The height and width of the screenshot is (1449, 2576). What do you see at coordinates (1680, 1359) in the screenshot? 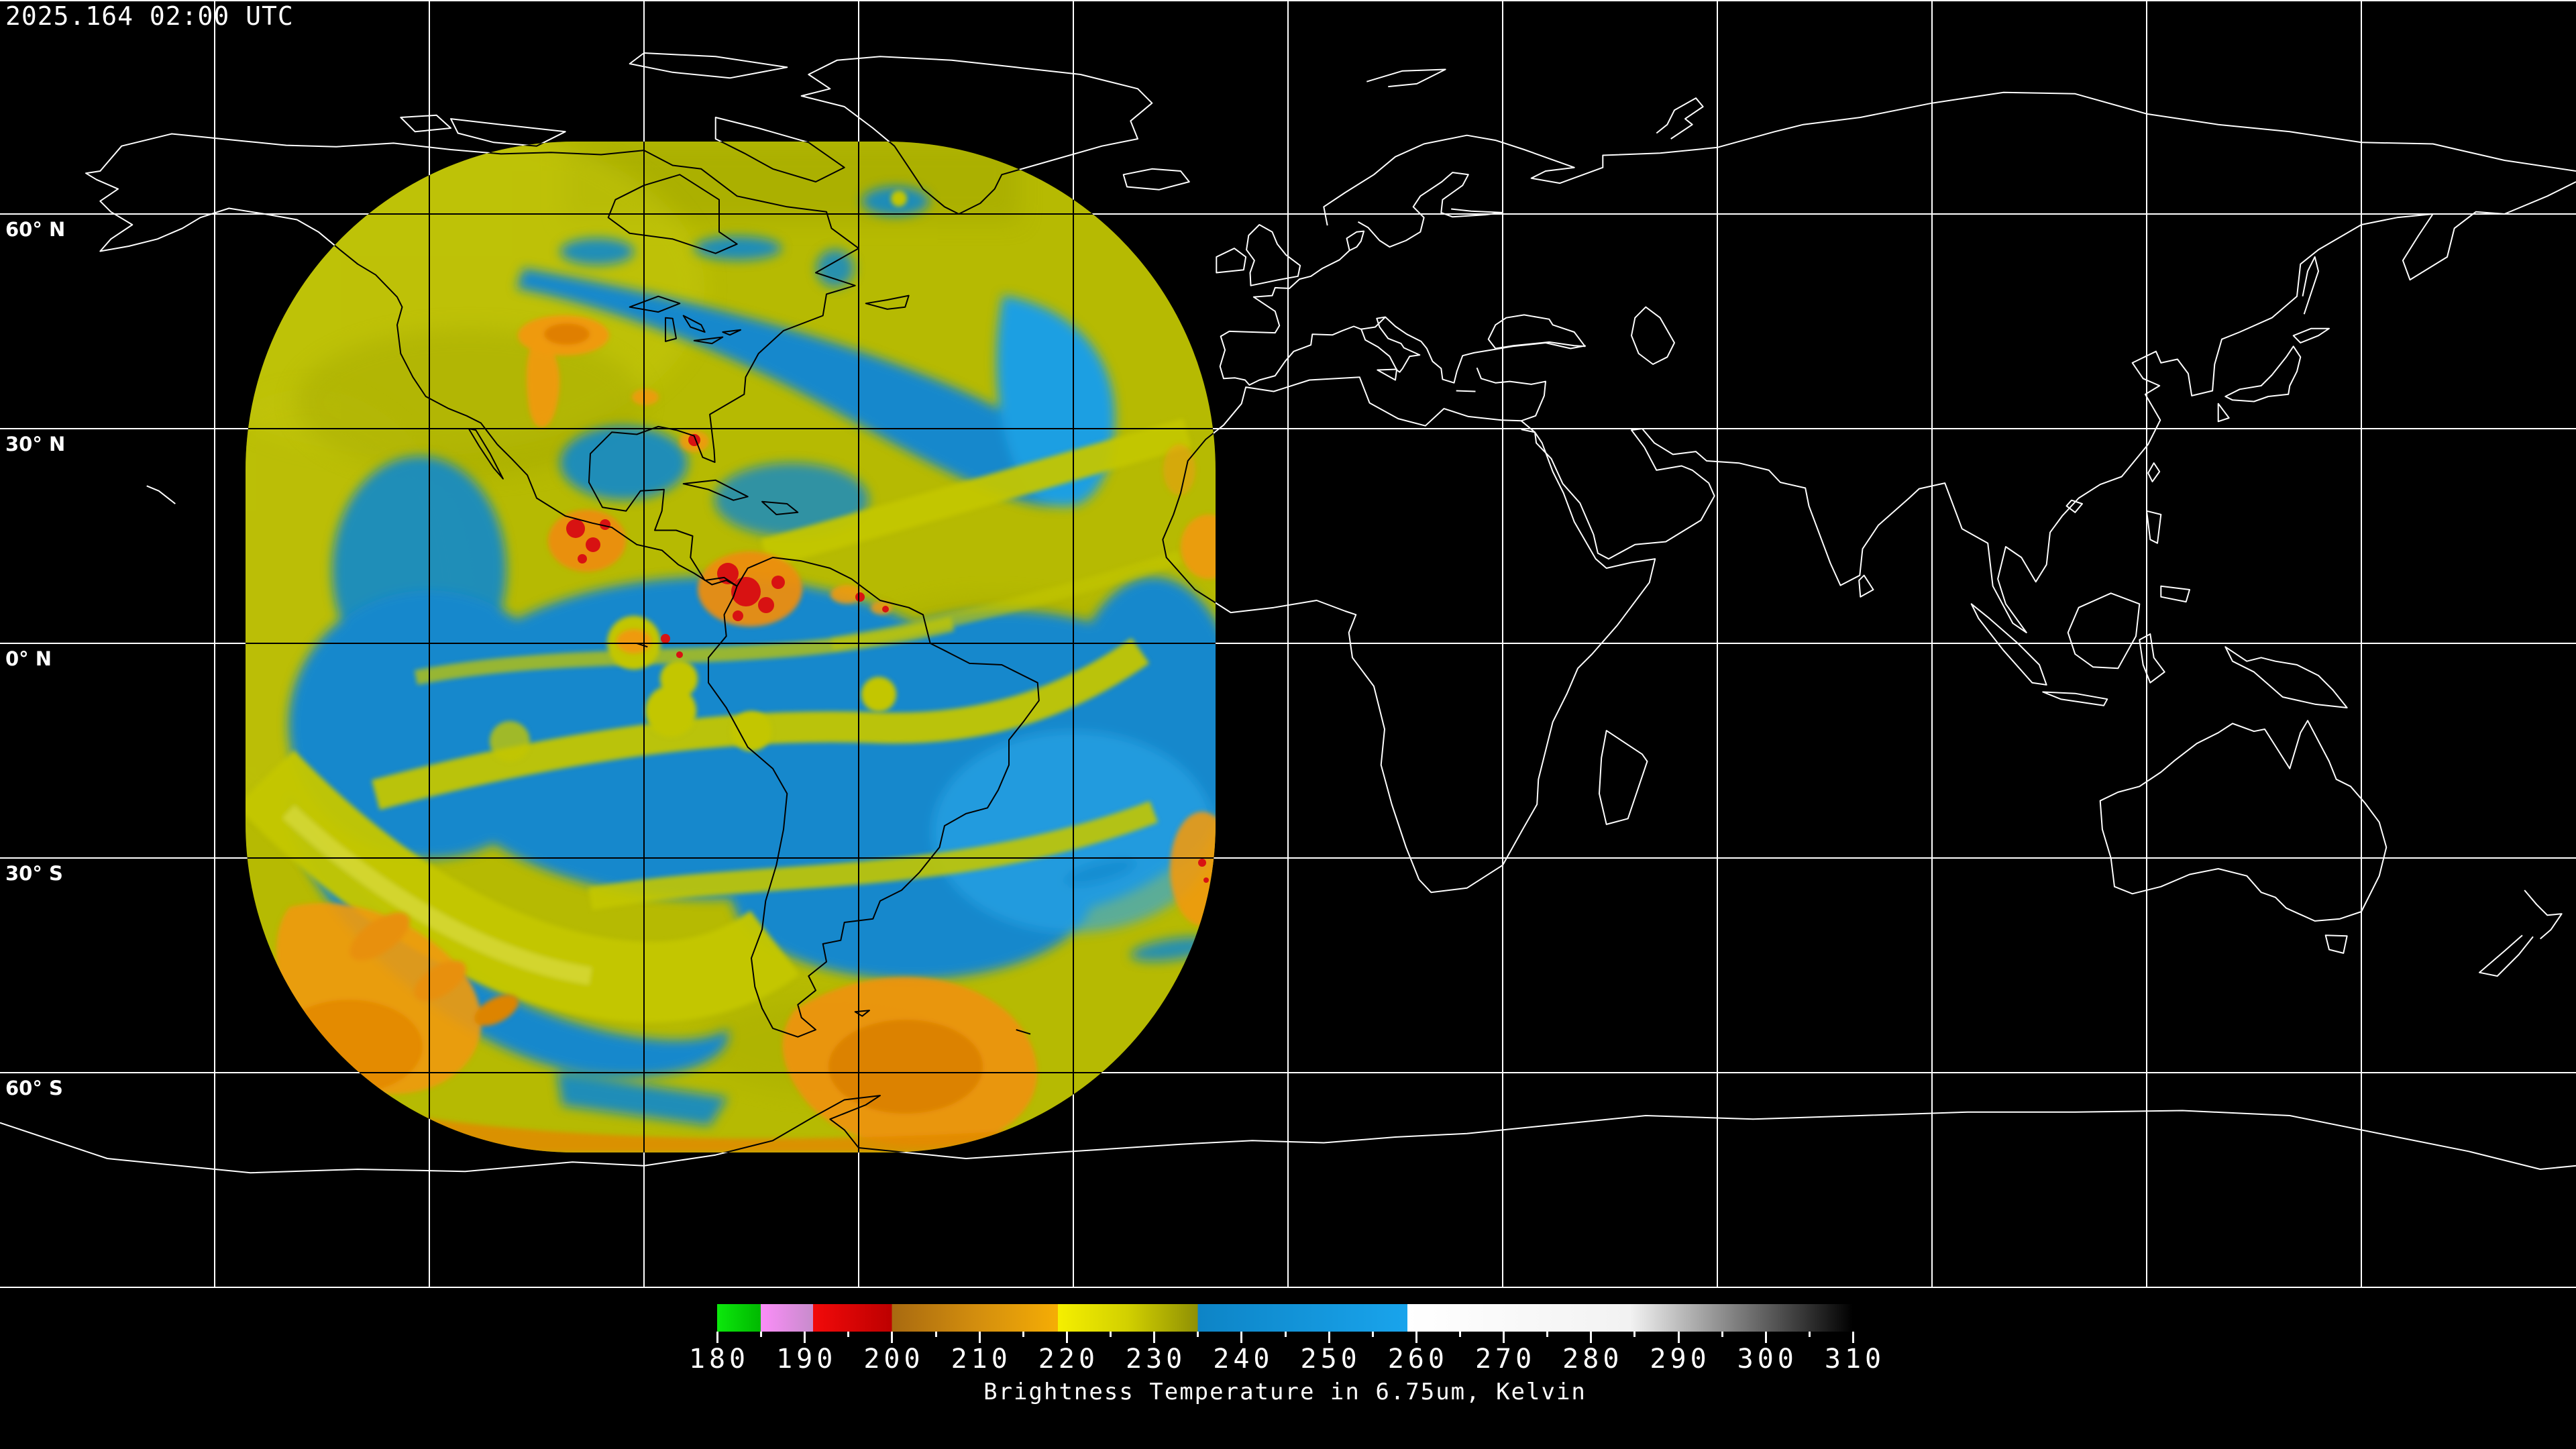
I see `colorbar-tick-label: 290` at bounding box center [1680, 1359].